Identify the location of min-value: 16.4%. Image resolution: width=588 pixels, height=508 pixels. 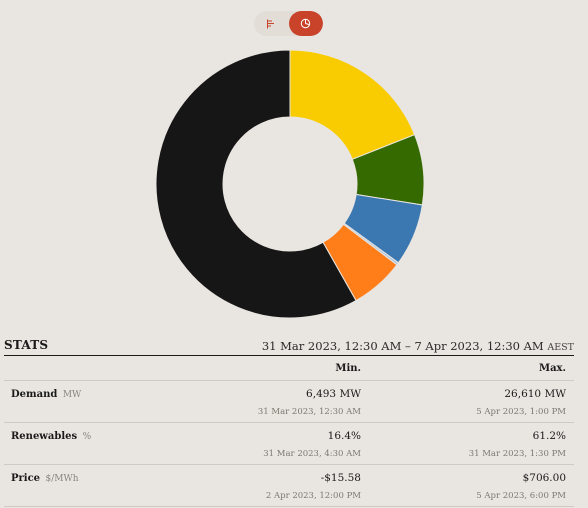
(344, 436).